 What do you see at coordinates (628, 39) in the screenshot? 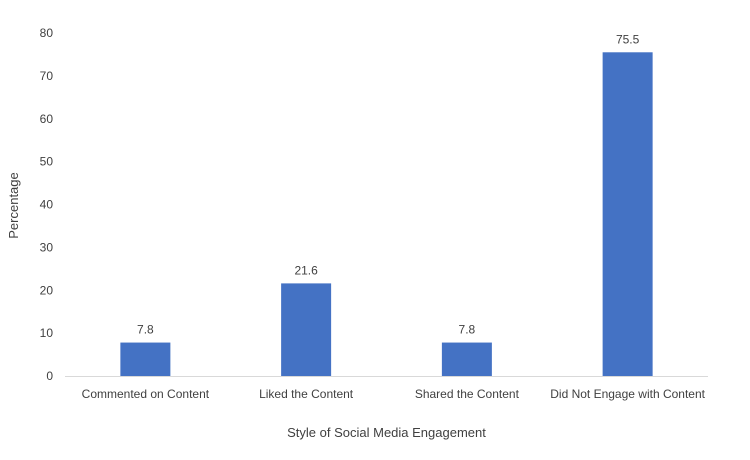
I see `data-label: 75.5` at bounding box center [628, 39].